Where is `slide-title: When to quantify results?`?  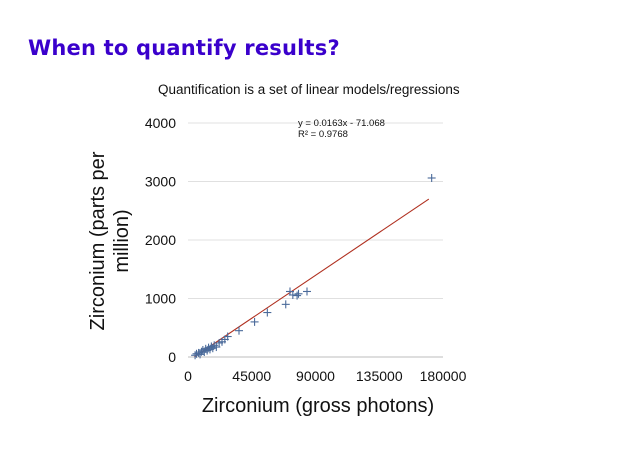
slide-title: When to quantify results? is located at coordinates (184, 48).